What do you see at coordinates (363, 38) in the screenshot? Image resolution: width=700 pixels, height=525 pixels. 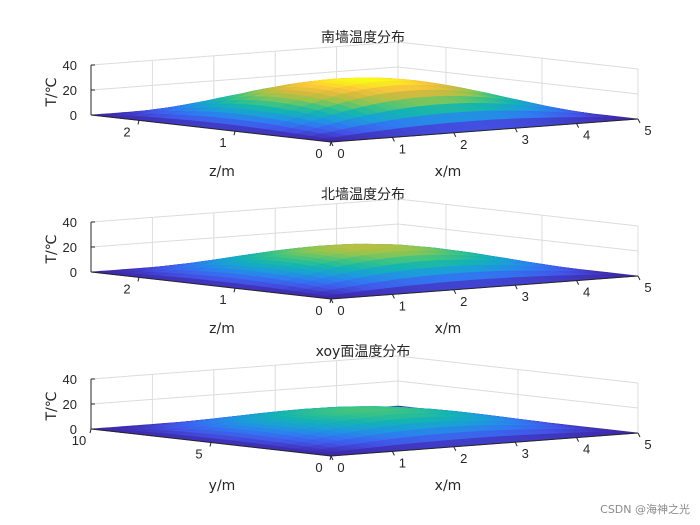 I see `subplot-title: 南墙温度分布` at bounding box center [363, 38].